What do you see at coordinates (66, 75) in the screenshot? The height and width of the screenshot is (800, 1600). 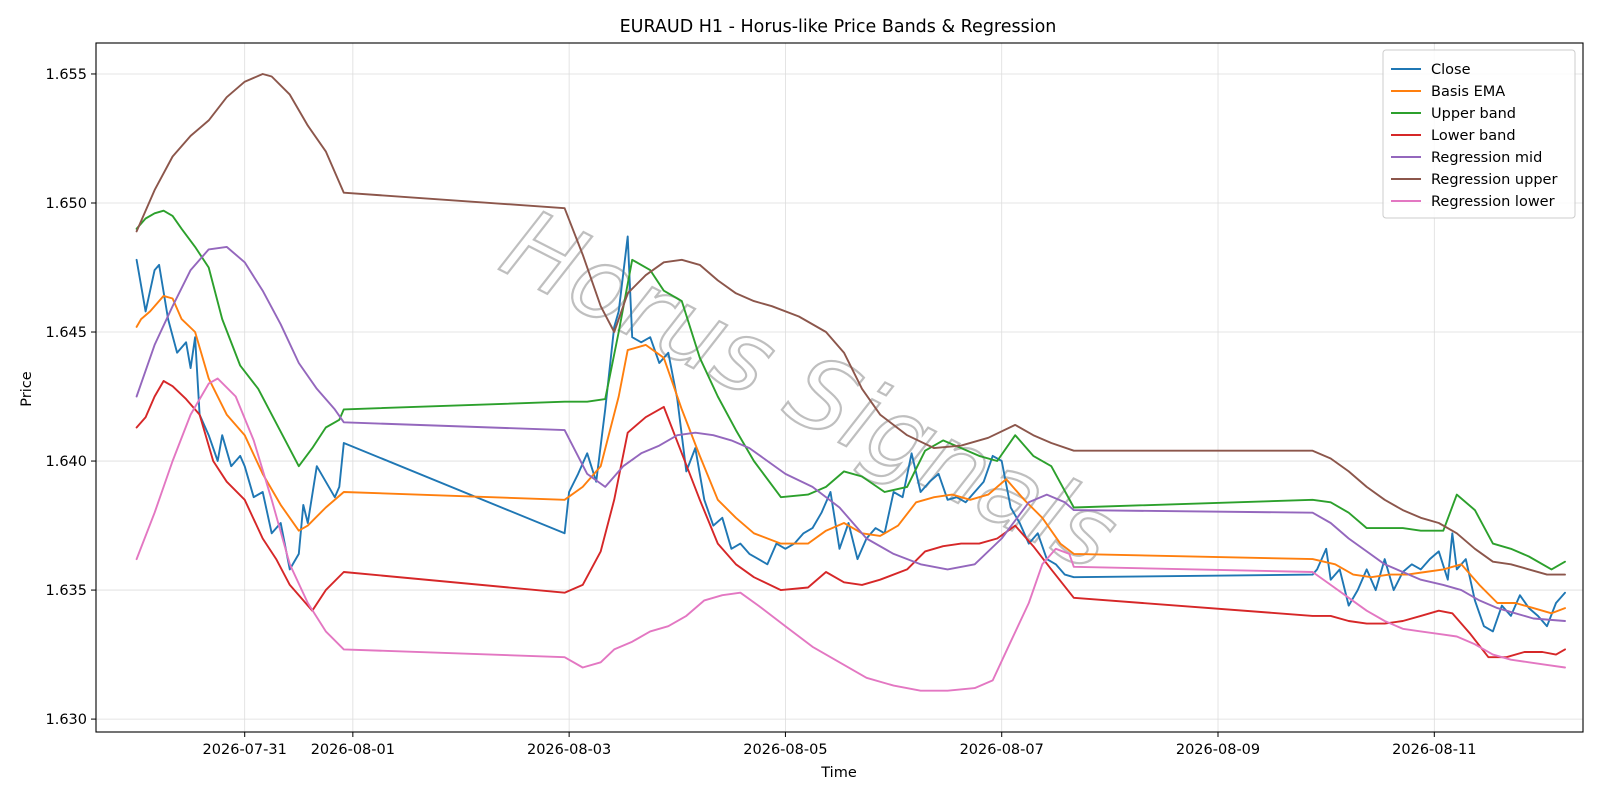 I see `y-tick-label: 1.655` at bounding box center [66, 75].